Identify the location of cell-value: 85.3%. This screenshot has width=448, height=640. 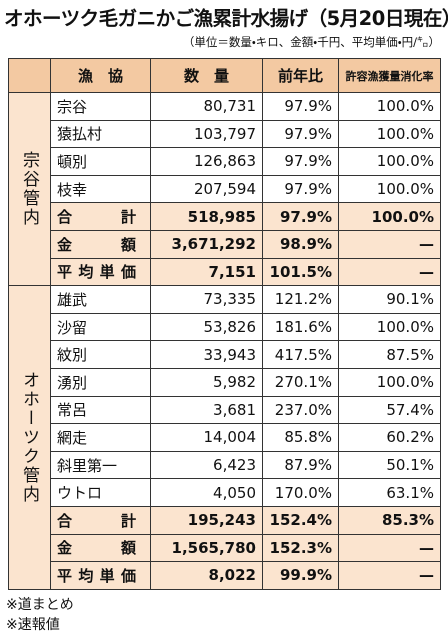
(389, 520).